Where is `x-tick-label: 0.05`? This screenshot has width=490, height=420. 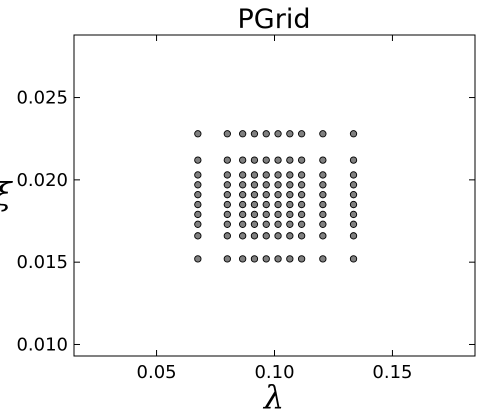 x-tick-label: 0.05 is located at coordinates (157, 372).